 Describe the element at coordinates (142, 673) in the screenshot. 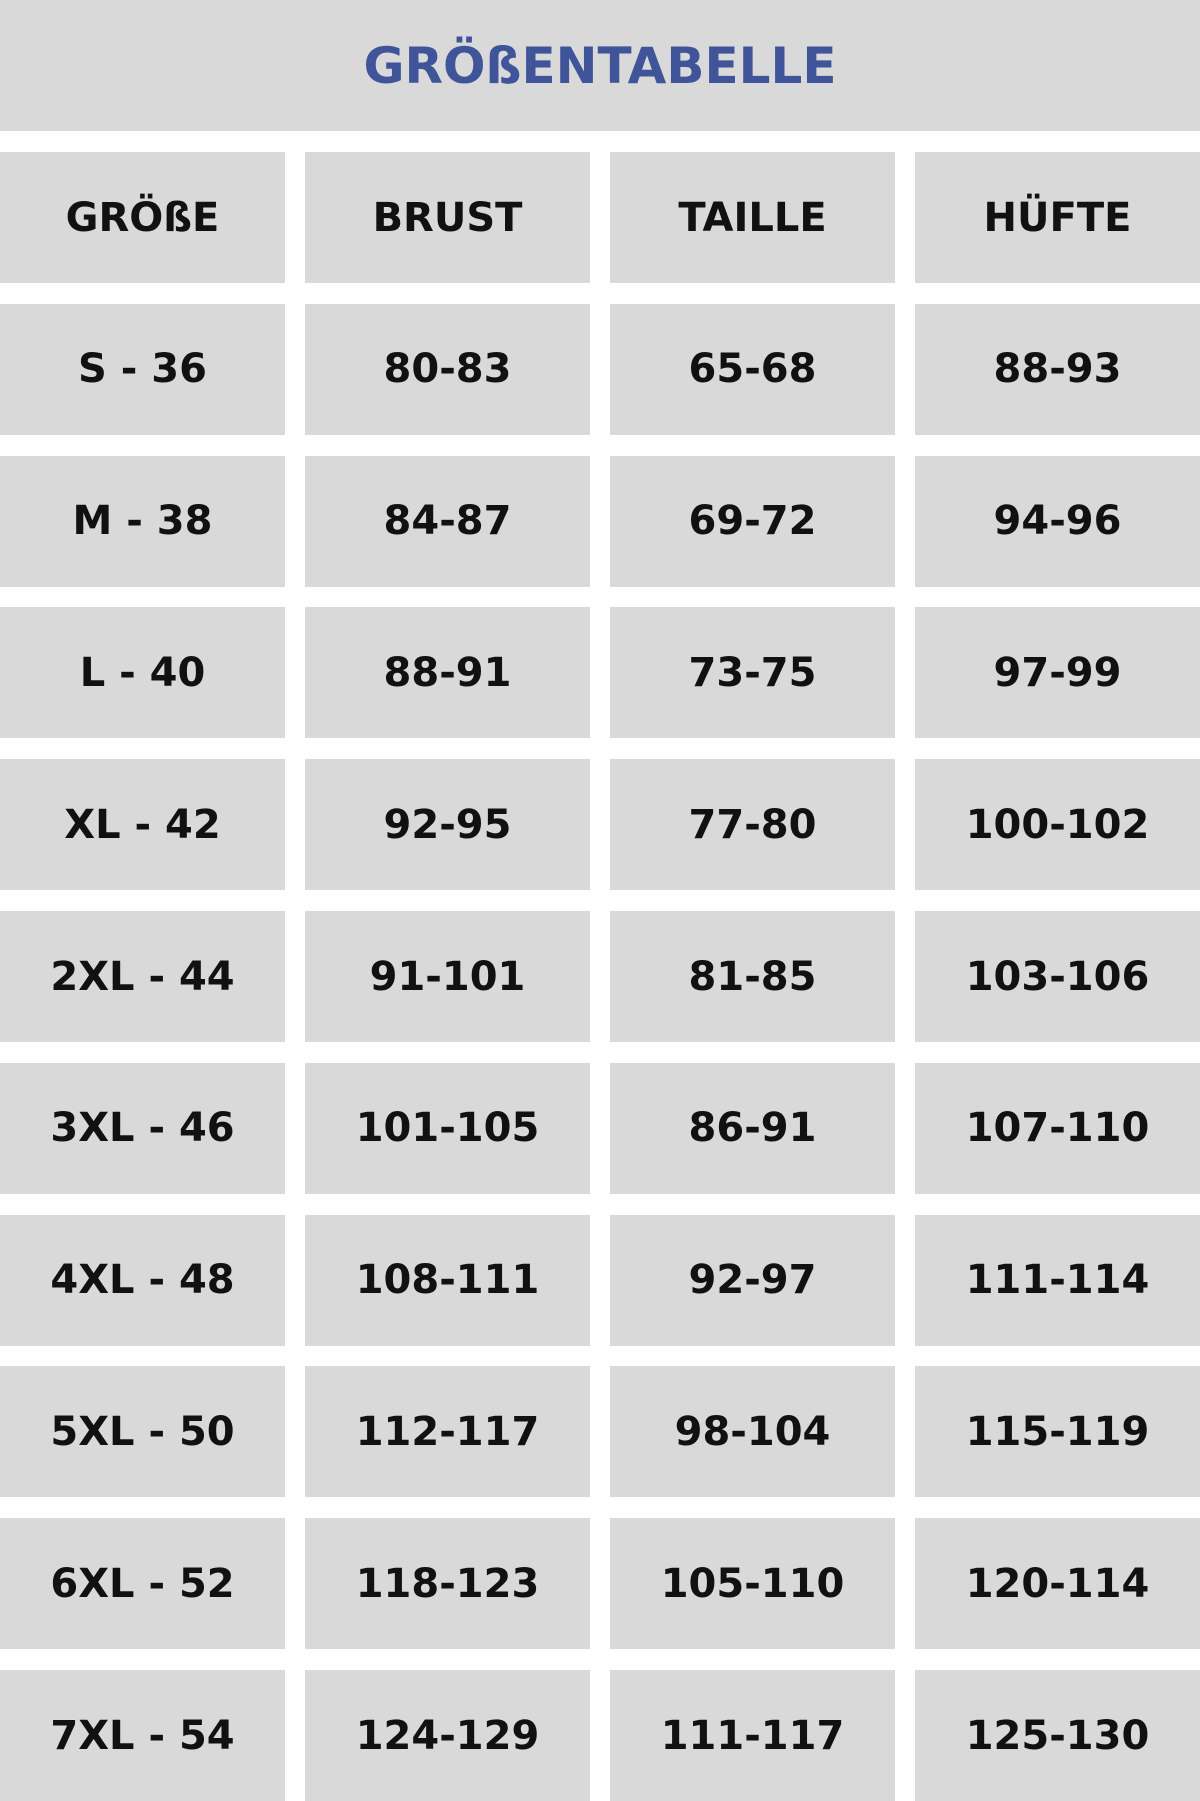

I see `cell-size: L - 40` at that location.